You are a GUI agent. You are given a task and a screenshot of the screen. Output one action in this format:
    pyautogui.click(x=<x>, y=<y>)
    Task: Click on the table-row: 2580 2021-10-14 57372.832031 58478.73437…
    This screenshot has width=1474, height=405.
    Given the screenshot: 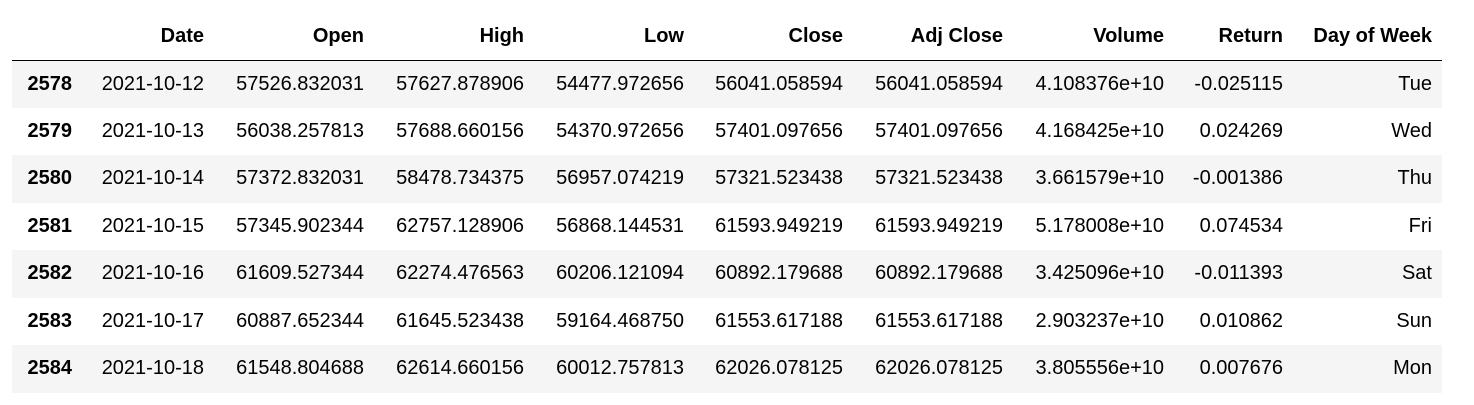 What is the action you would take?
    pyautogui.click(x=727, y=179)
    